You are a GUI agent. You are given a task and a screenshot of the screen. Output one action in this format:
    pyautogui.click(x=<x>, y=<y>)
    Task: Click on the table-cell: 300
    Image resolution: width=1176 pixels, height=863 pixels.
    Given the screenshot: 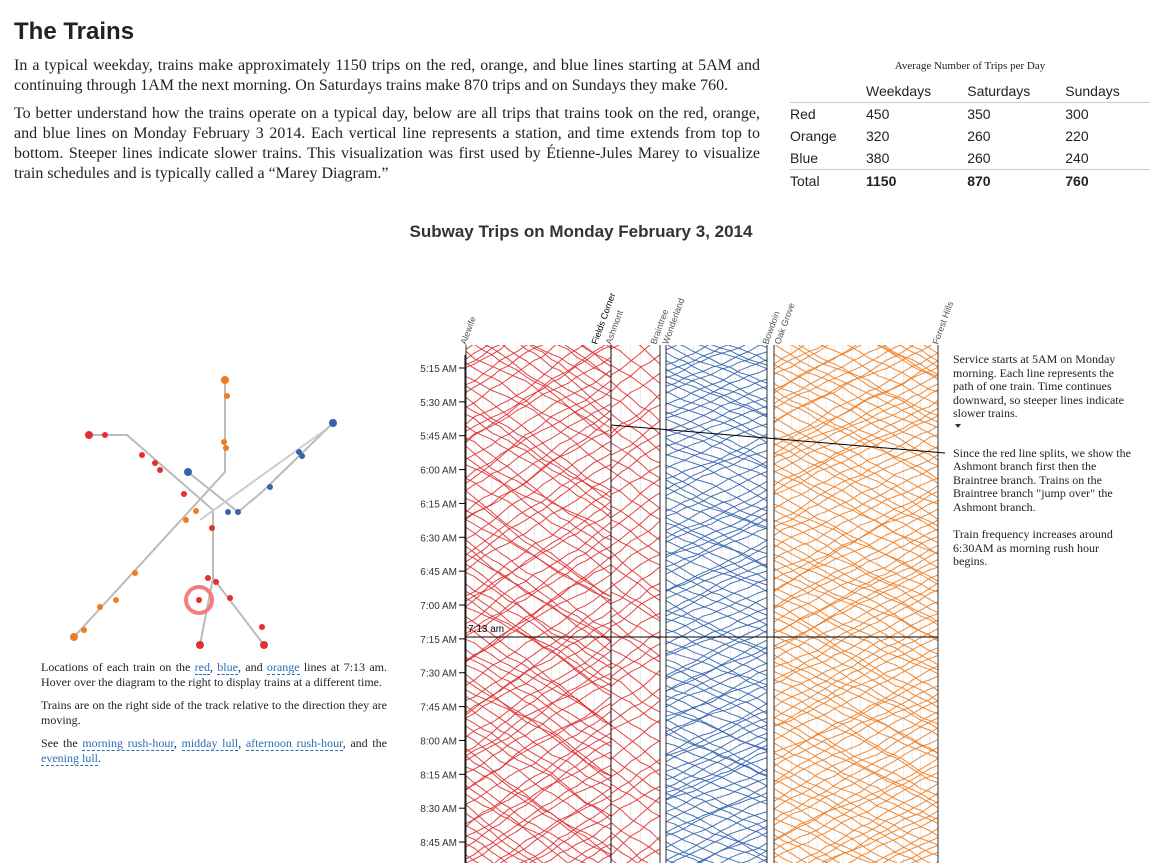 What is the action you would take?
    pyautogui.click(x=1077, y=114)
    